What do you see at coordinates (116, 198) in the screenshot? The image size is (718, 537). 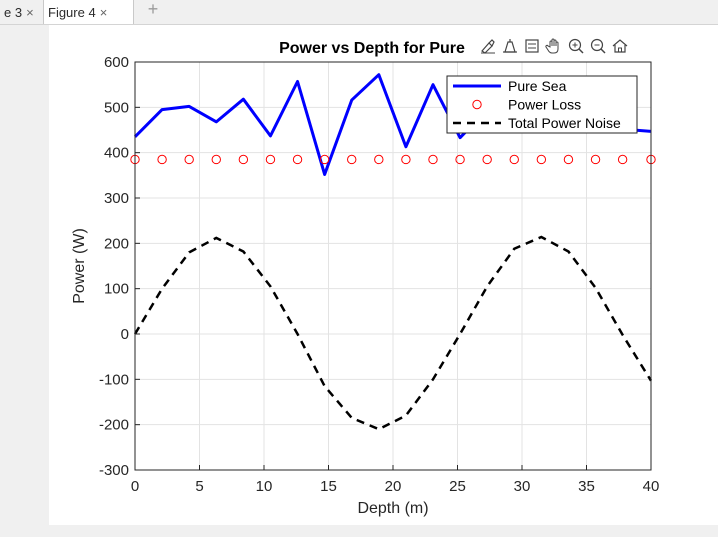 I see `y-tick-label: 300` at bounding box center [116, 198].